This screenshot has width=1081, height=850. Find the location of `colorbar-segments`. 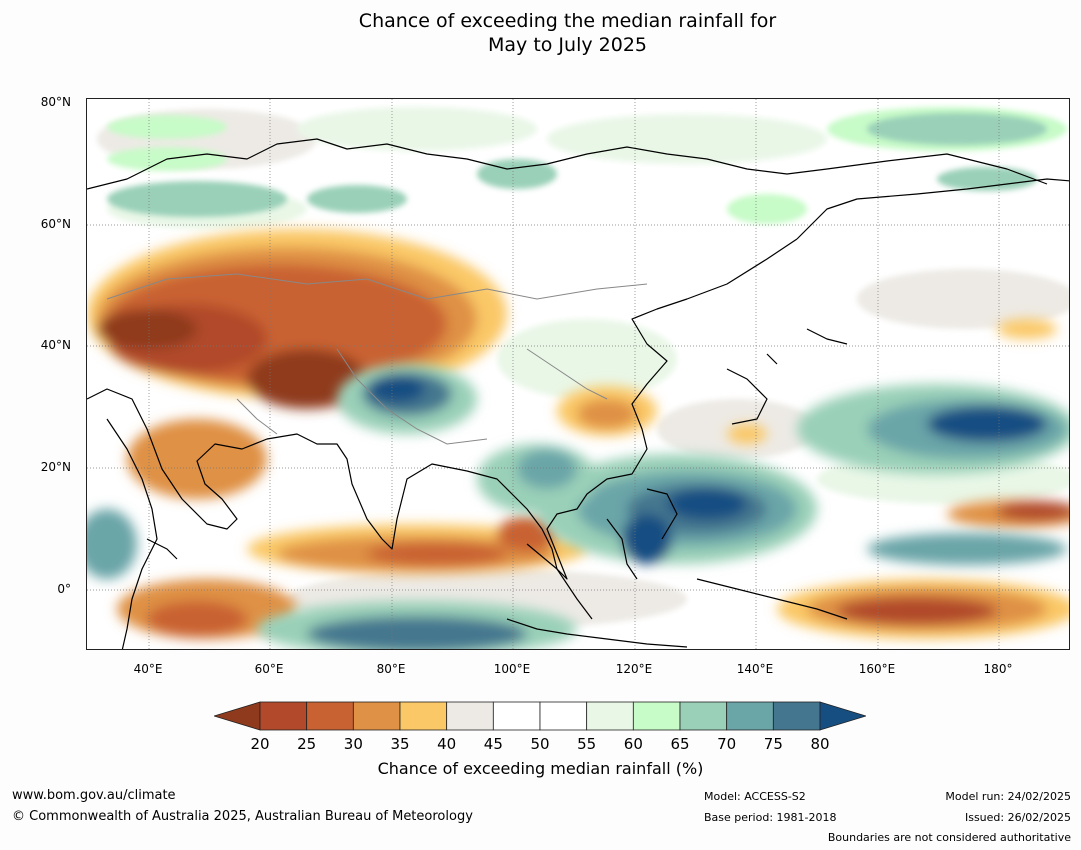

colorbar-segments is located at coordinates (540, 716).